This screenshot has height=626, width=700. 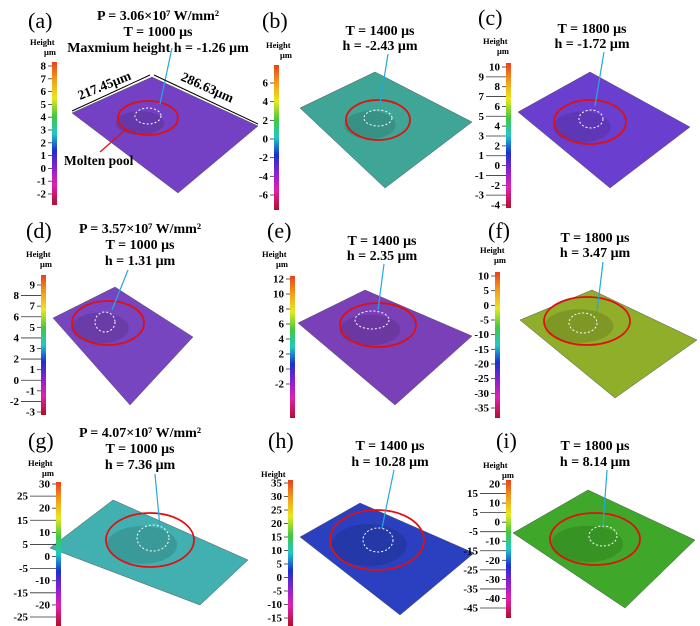 I want to click on colorbar-tick-label: 8, so click(x=282, y=310).